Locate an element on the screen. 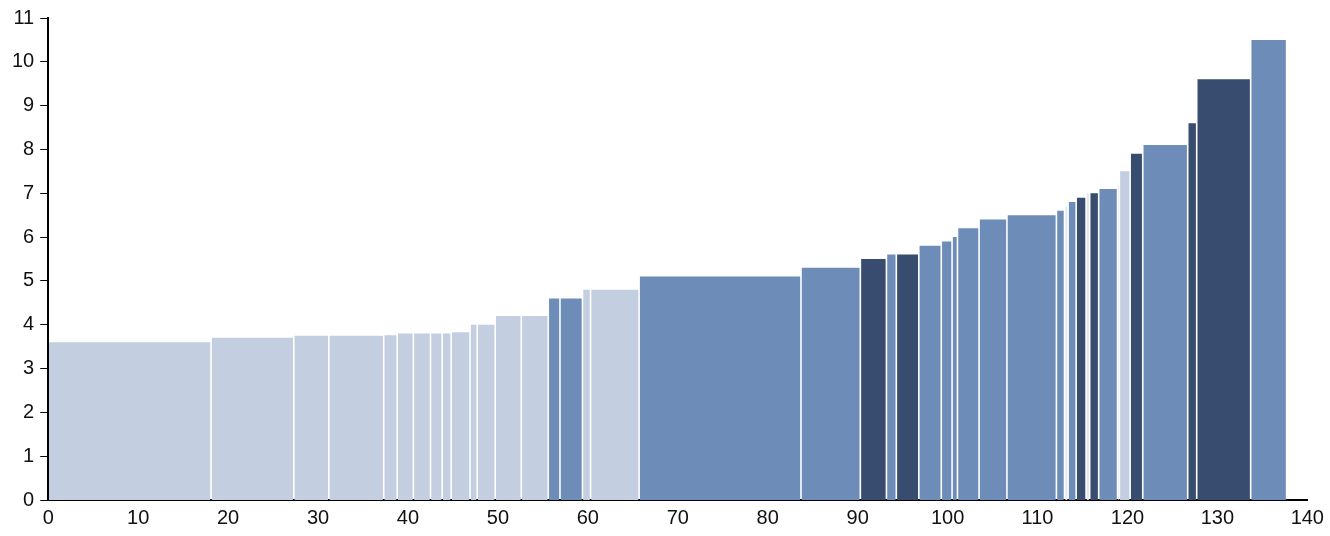  y-tick-label: 3 is located at coordinates (29, 367).